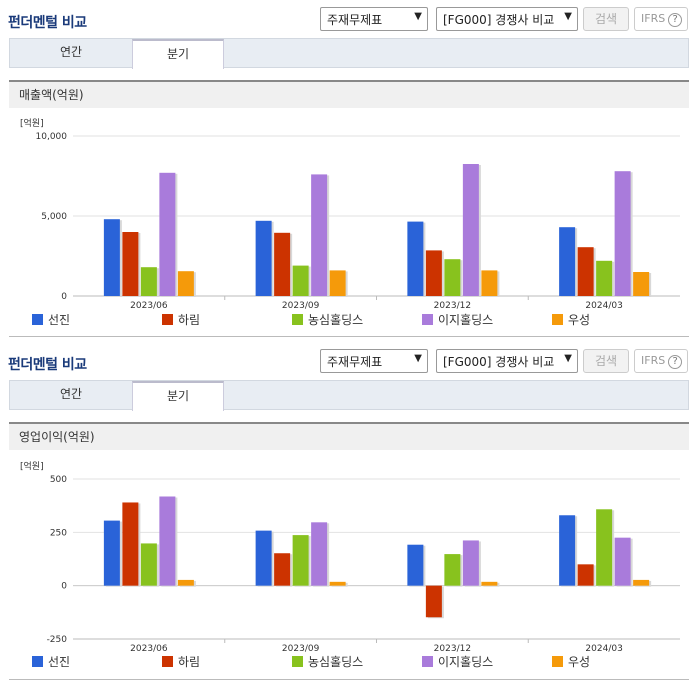 The image size is (696, 684). I want to click on legend-label: 우성, so click(579, 662).